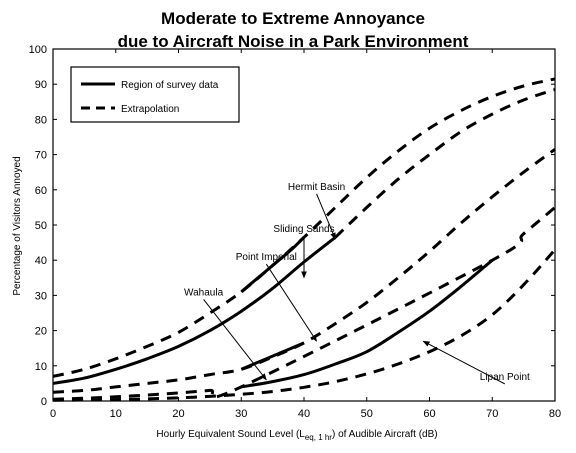 This screenshot has height=453, width=576. Describe the element at coordinates (241, 414) in the screenshot. I see `x-tick-label: 30` at that location.